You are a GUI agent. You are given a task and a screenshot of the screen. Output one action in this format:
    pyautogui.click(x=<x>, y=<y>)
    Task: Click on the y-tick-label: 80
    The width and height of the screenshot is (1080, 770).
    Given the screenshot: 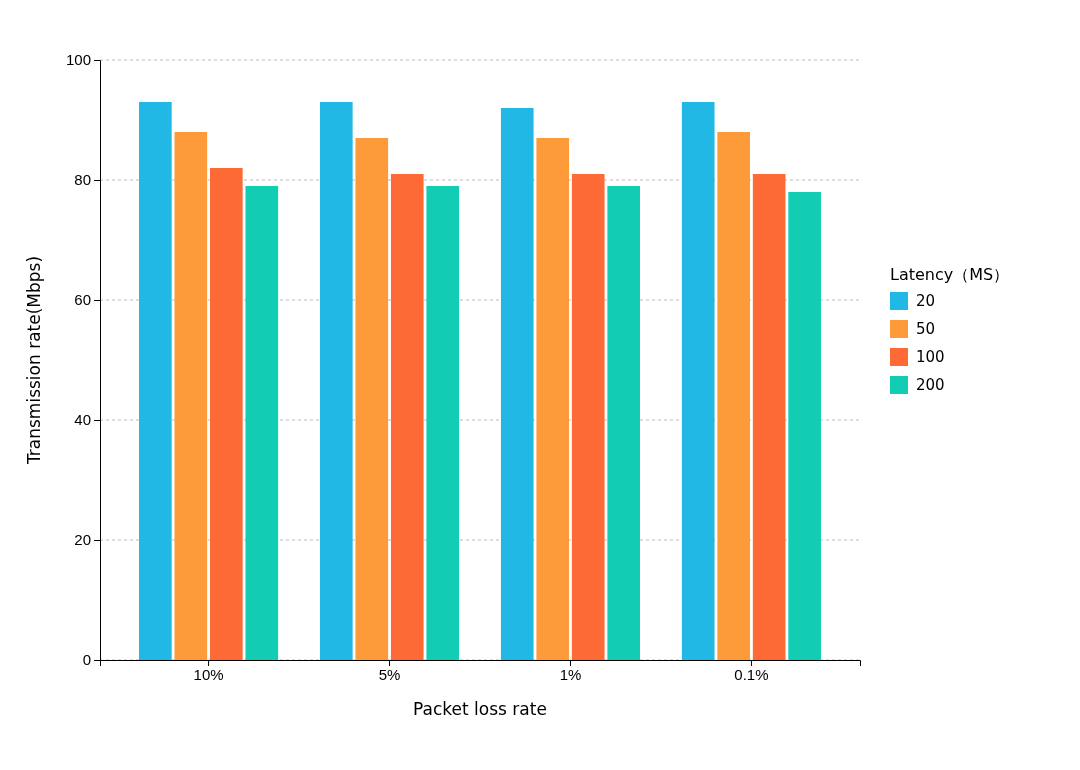 What is the action you would take?
    pyautogui.click(x=82, y=180)
    